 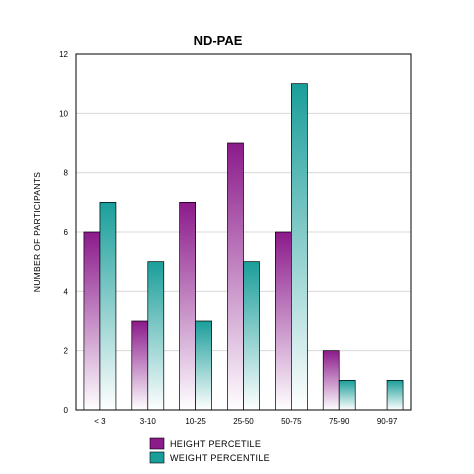 What do you see at coordinates (37, 232) in the screenshot?
I see `y-axis-label: NUMBER OF PARTICIPANTS` at bounding box center [37, 232].